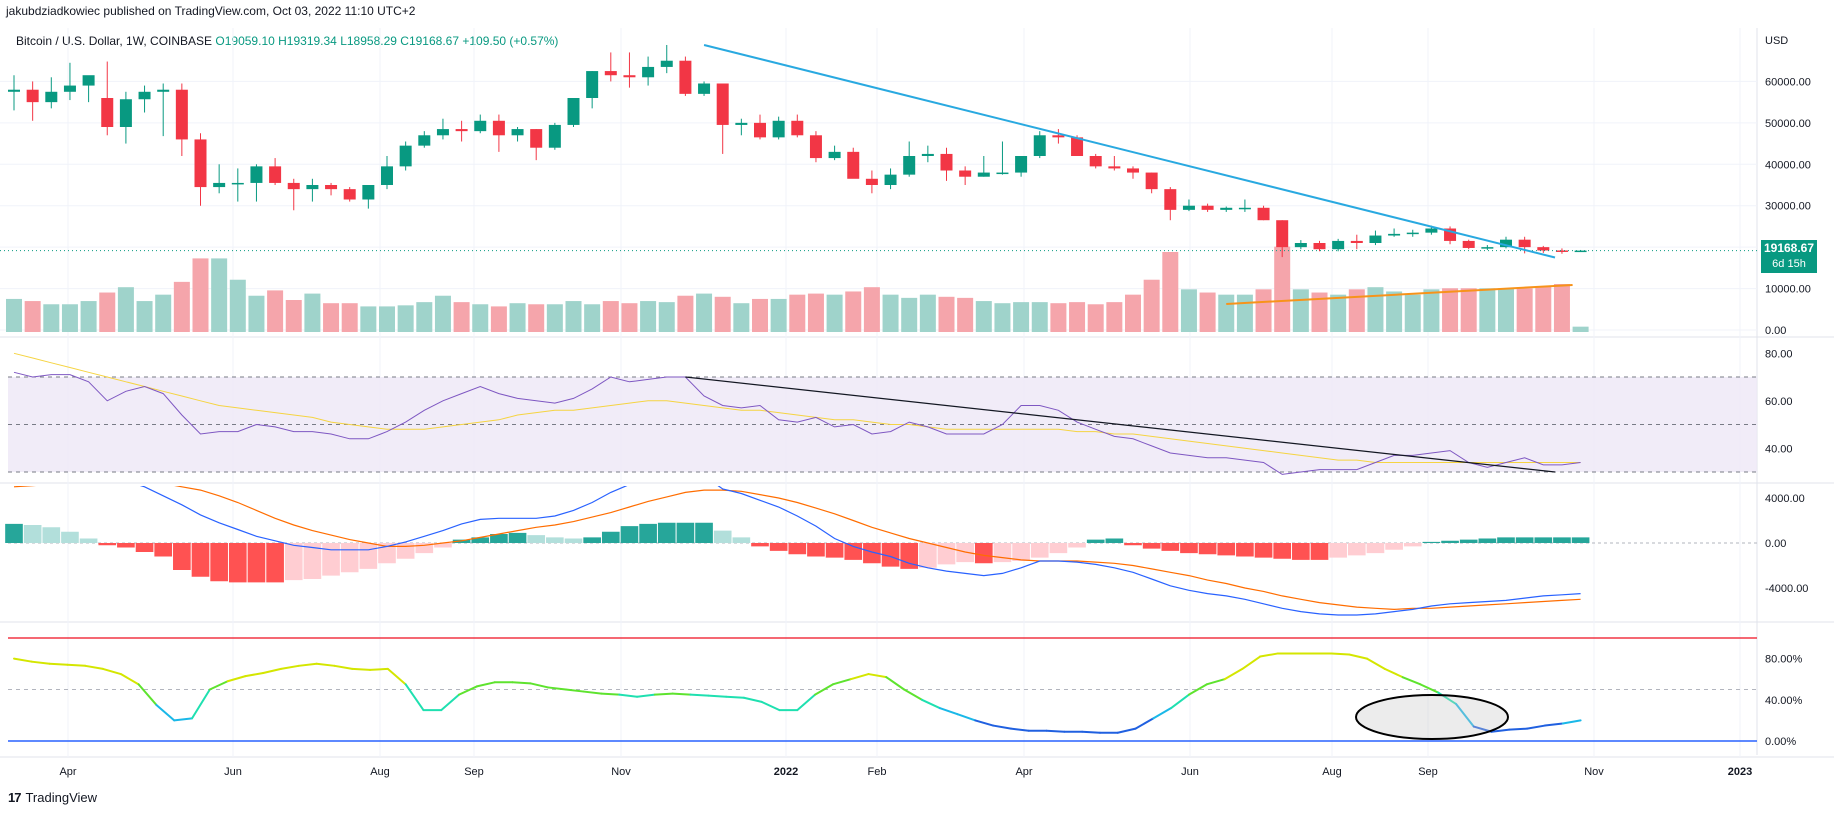 The height and width of the screenshot is (815, 1834). Describe the element at coordinates (1399, 294) in the screenshot. I see `volume-trendline` at that location.